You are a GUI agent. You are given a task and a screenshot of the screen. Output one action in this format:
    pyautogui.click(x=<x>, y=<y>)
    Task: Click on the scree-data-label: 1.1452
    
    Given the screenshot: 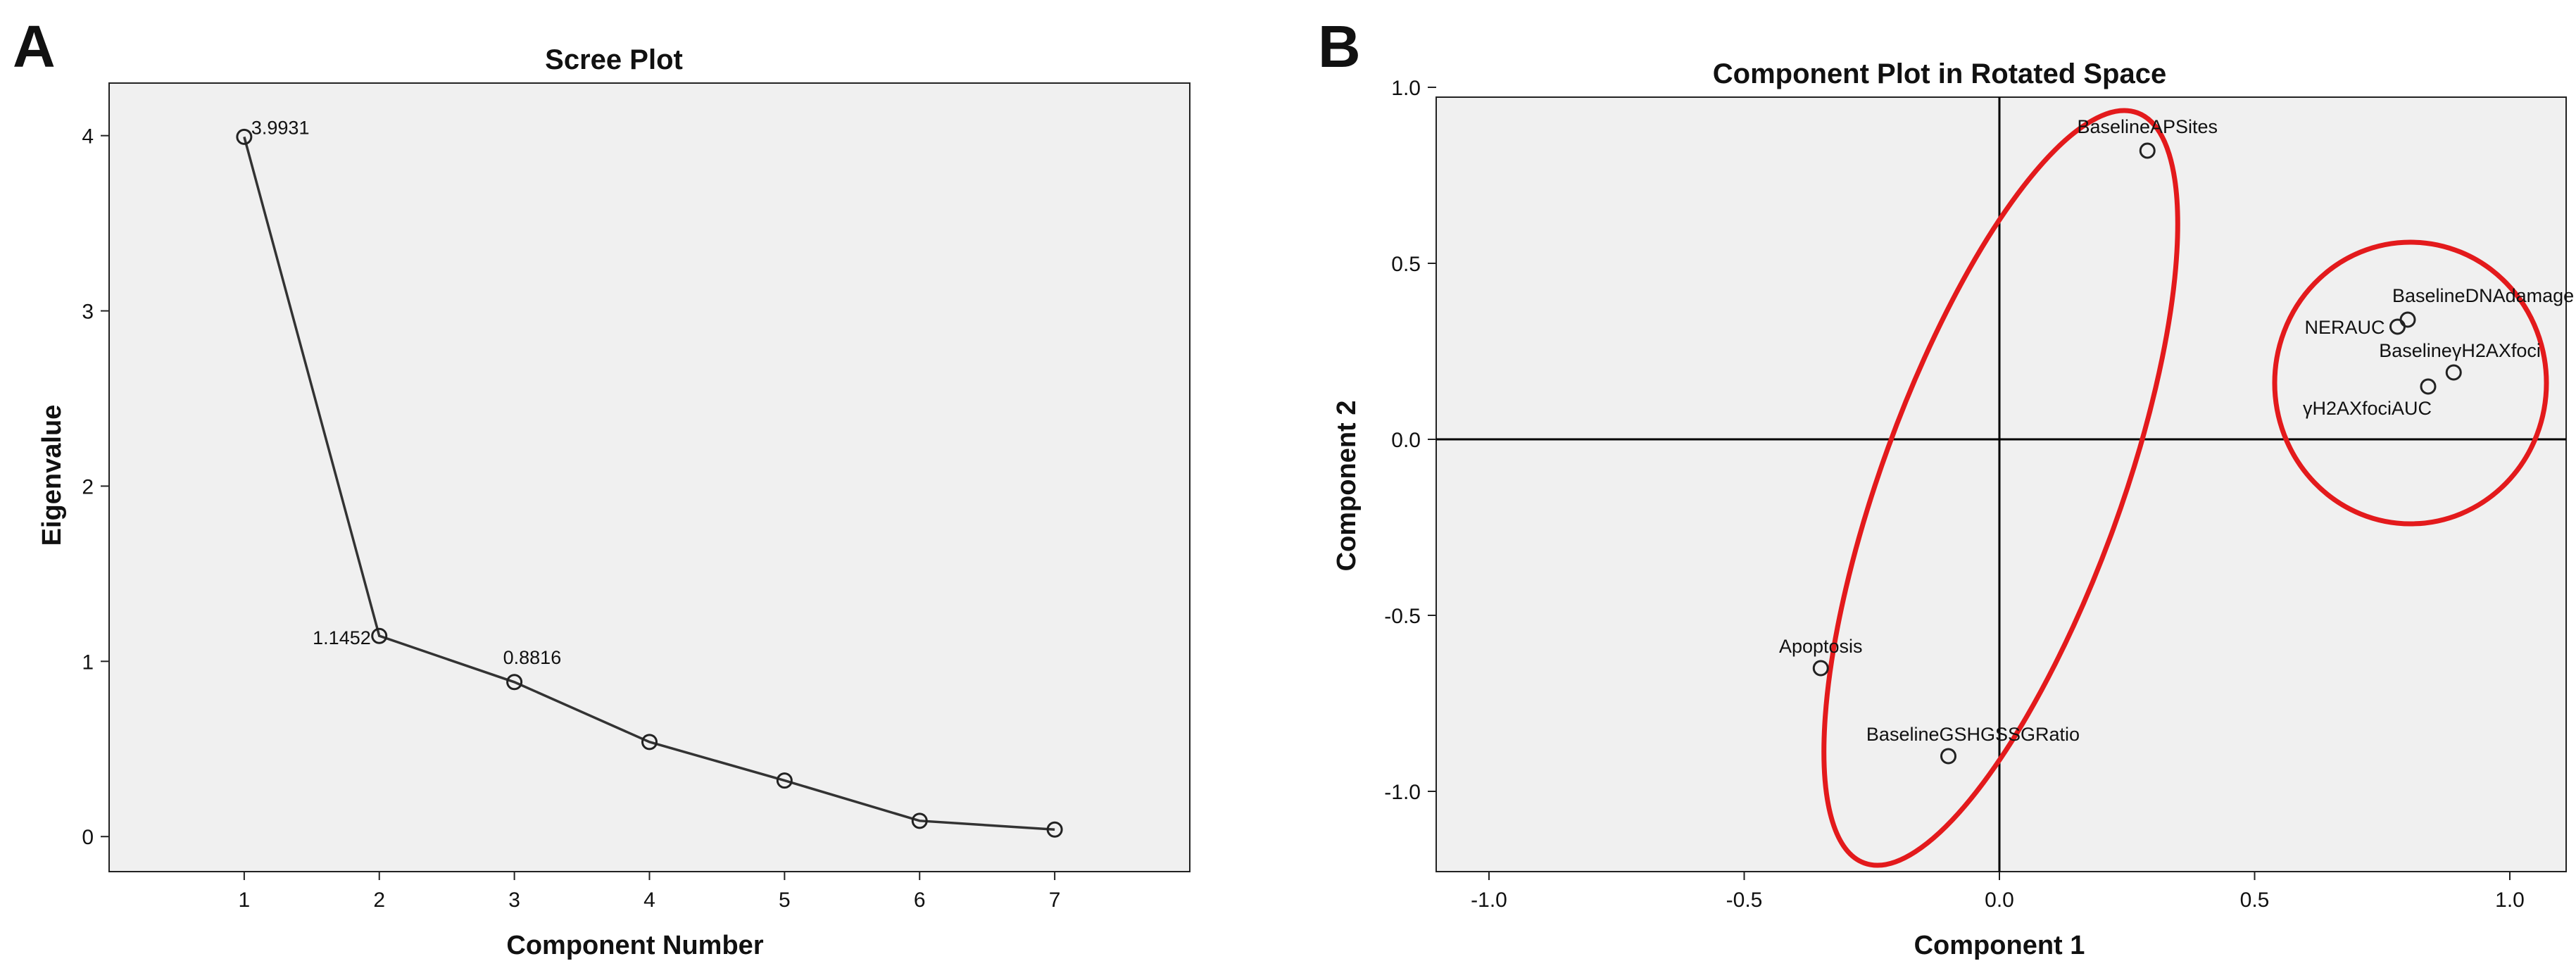 What is the action you would take?
    pyautogui.click(x=342, y=637)
    